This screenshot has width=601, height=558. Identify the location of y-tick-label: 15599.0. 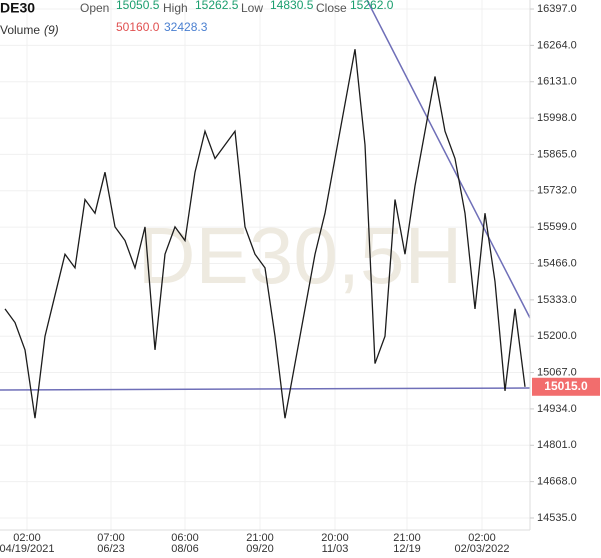
(557, 227).